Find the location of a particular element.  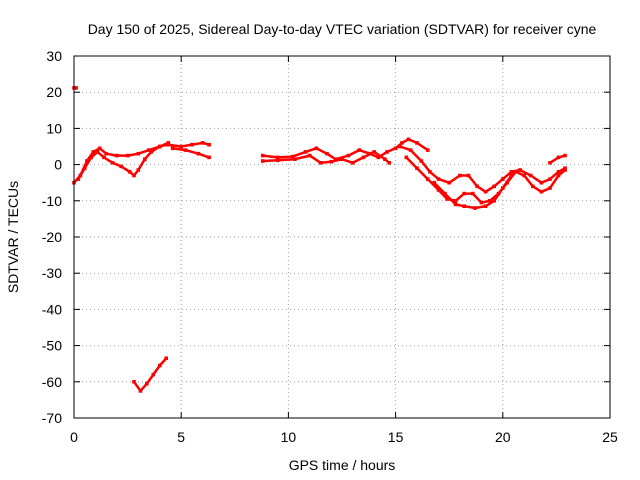

x-tick-label: 20 is located at coordinates (503, 437).